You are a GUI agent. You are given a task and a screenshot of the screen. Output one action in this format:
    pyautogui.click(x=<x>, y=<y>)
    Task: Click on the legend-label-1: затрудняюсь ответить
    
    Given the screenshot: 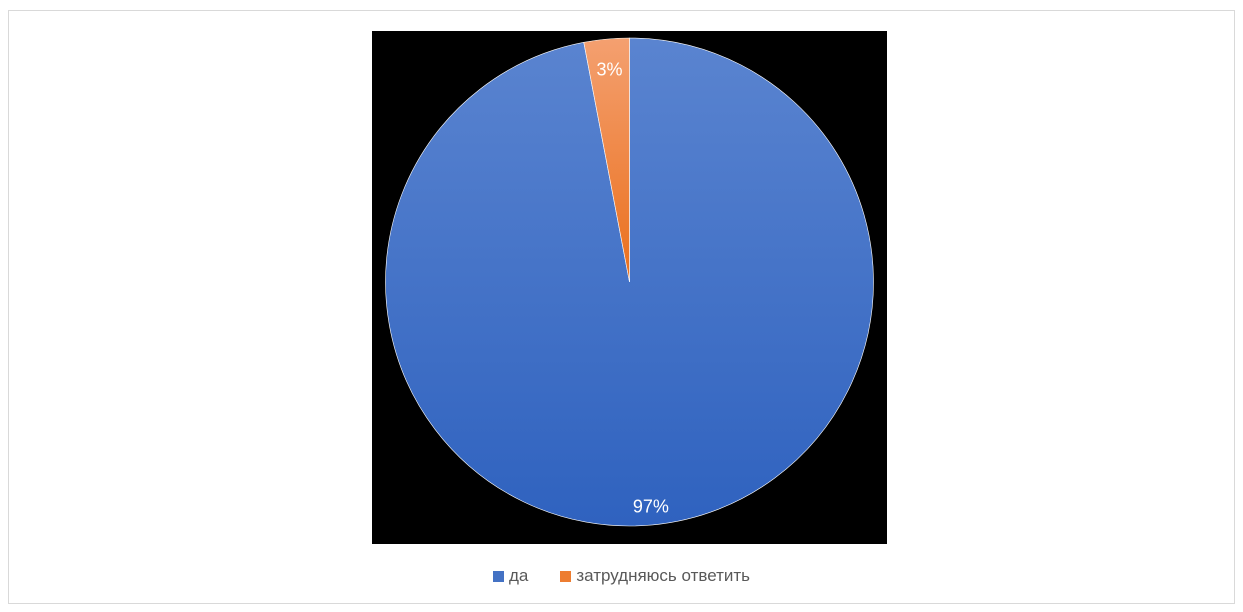 What is the action you would take?
    pyautogui.click(x=663, y=575)
    